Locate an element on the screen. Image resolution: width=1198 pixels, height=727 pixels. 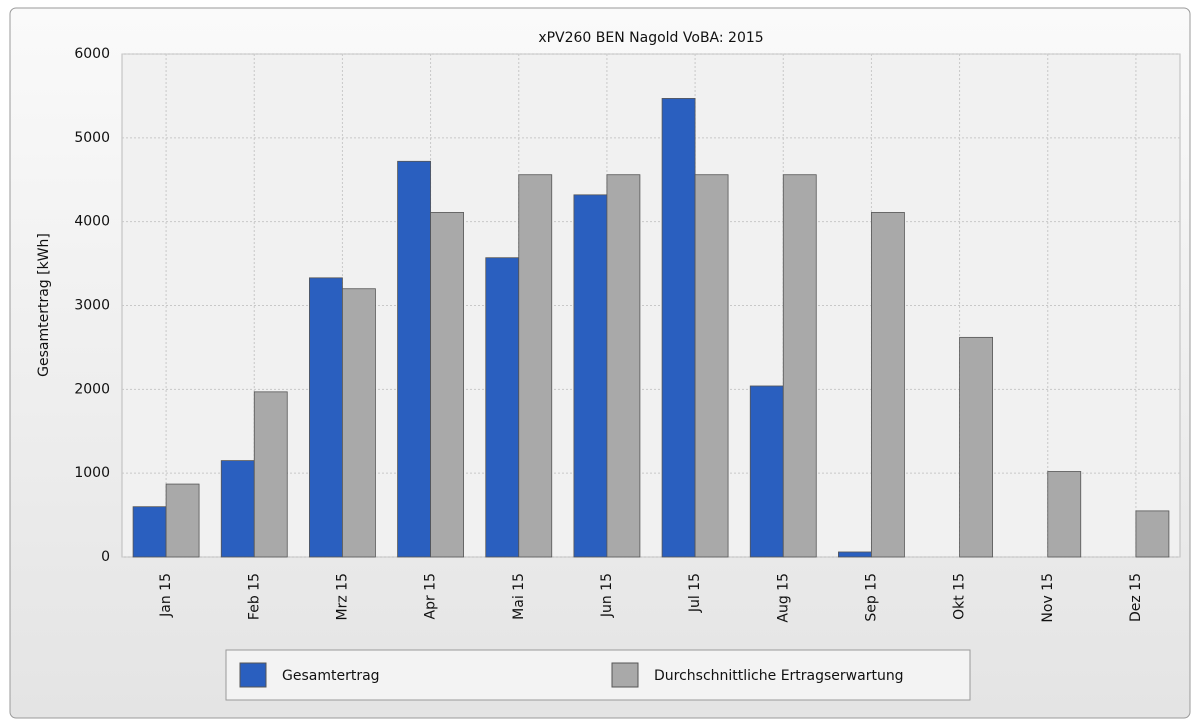
x-tick-label: Nov 15 is located at coordinates (1048, 598).